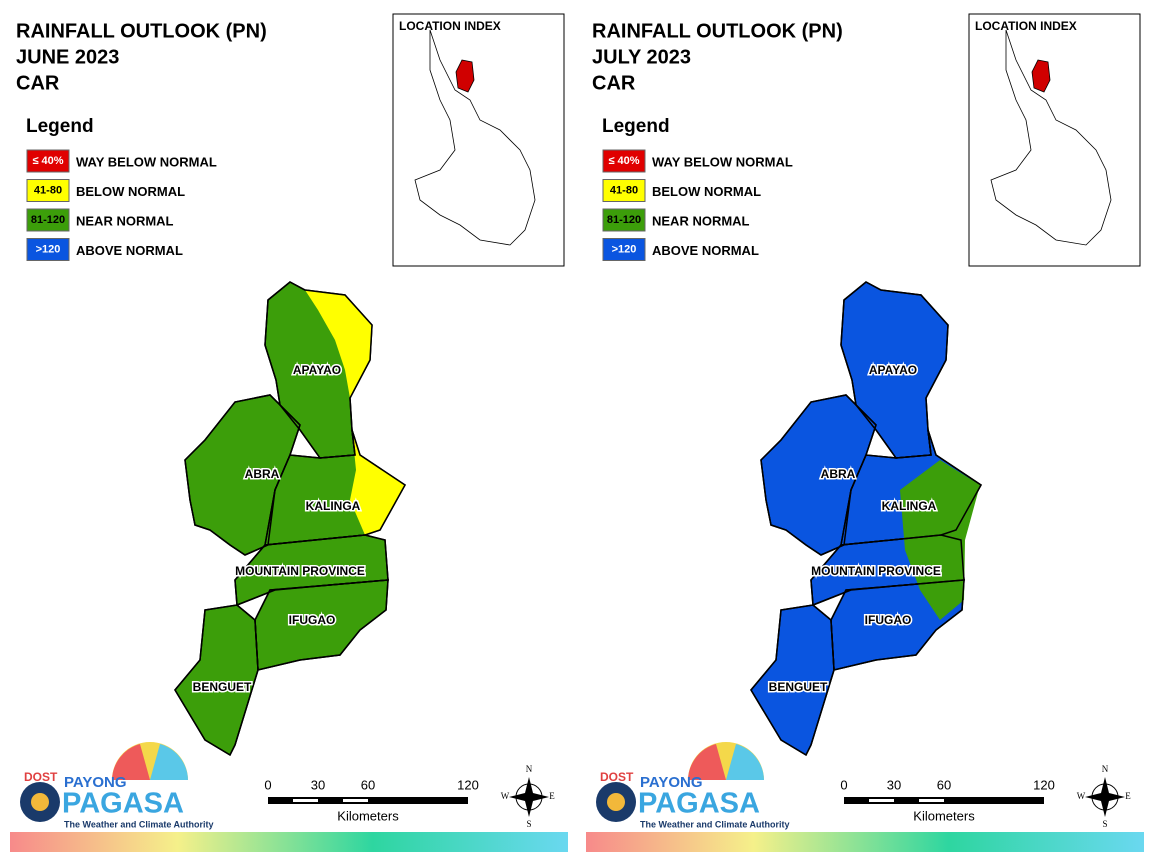  I want to click on title-line: JUNE 2023, so click(67, 57).